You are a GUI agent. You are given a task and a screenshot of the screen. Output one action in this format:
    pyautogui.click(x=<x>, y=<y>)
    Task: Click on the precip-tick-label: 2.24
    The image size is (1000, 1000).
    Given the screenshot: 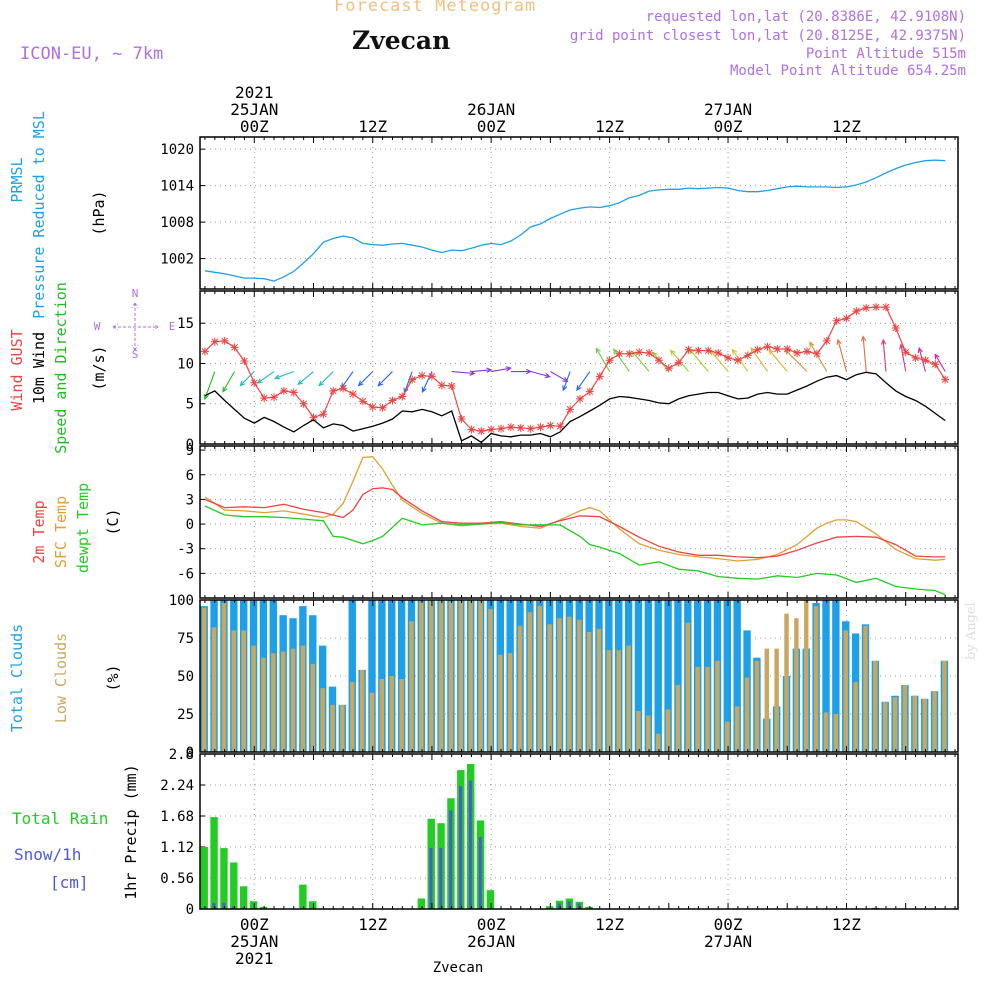 What is the action you would take?
    pyautogui.click(x=177, y=786)
    